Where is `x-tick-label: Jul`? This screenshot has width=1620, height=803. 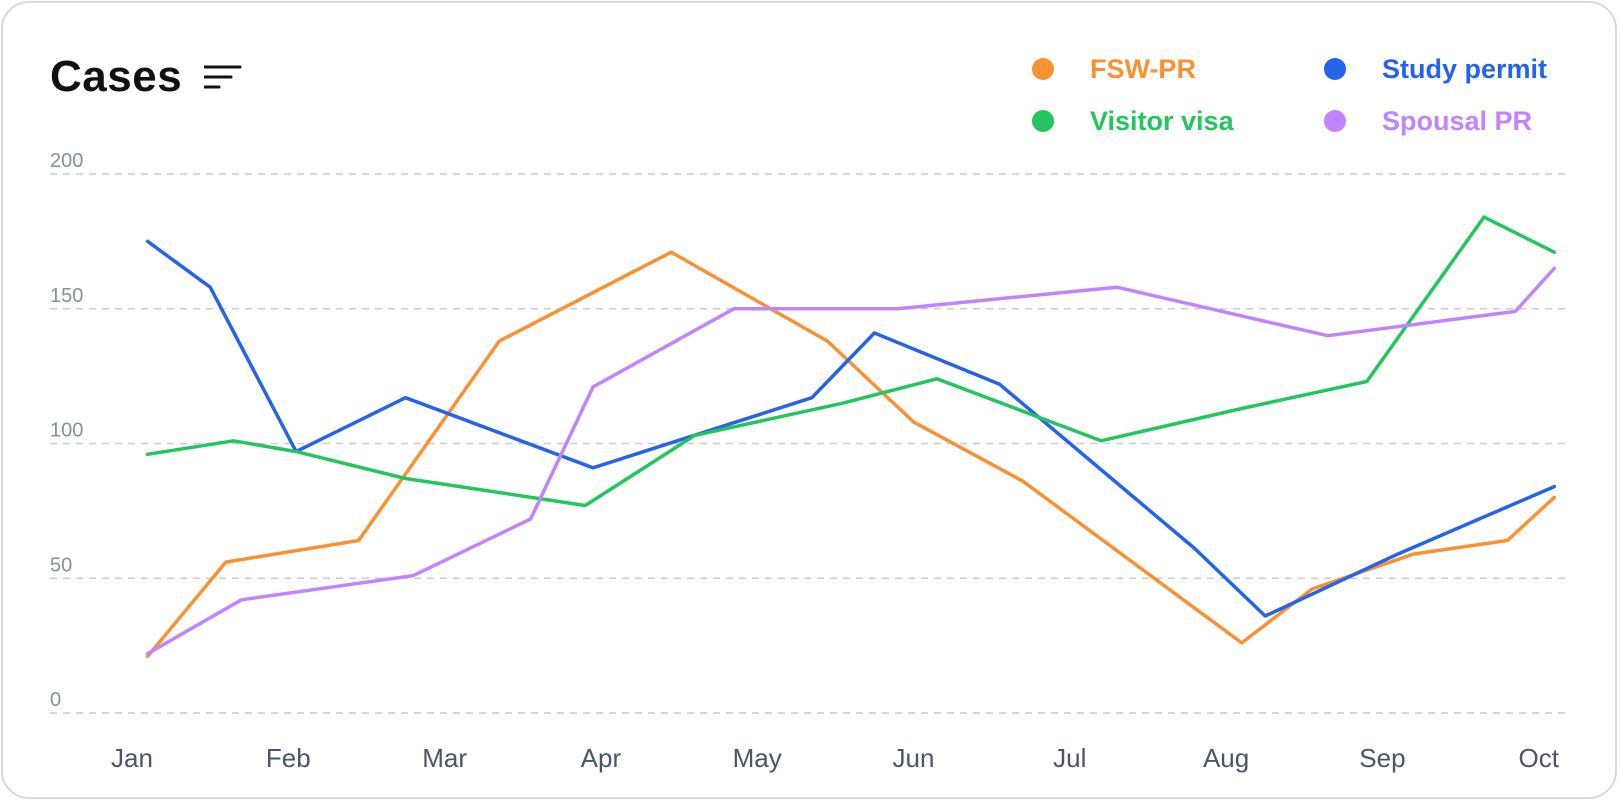
x-tick-label: Jul is located at coordinates (1069, 758).